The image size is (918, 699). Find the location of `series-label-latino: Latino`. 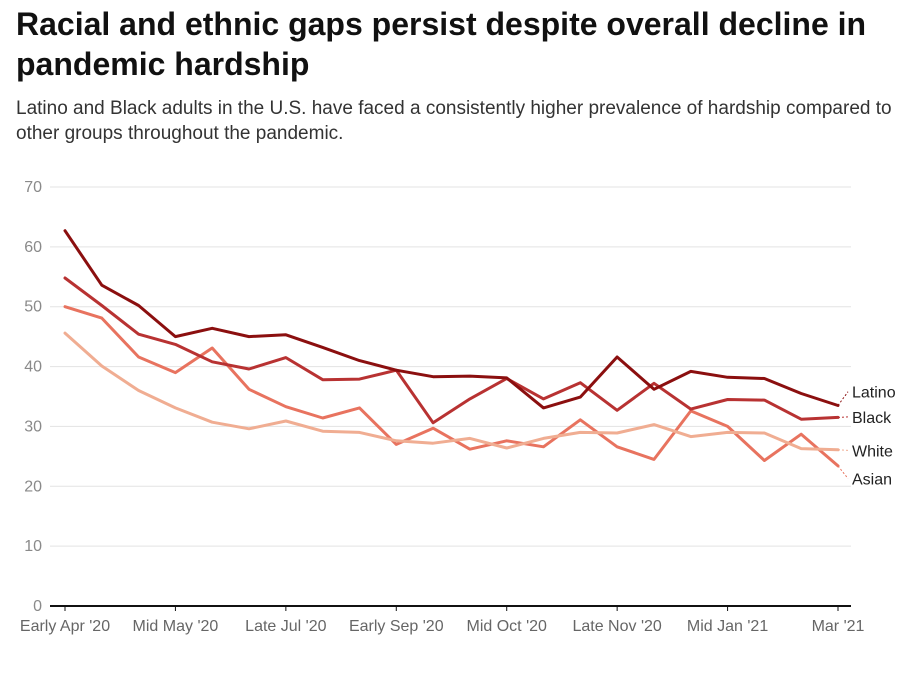

series-label-latino: Latino is located at coordinates (874, 393).